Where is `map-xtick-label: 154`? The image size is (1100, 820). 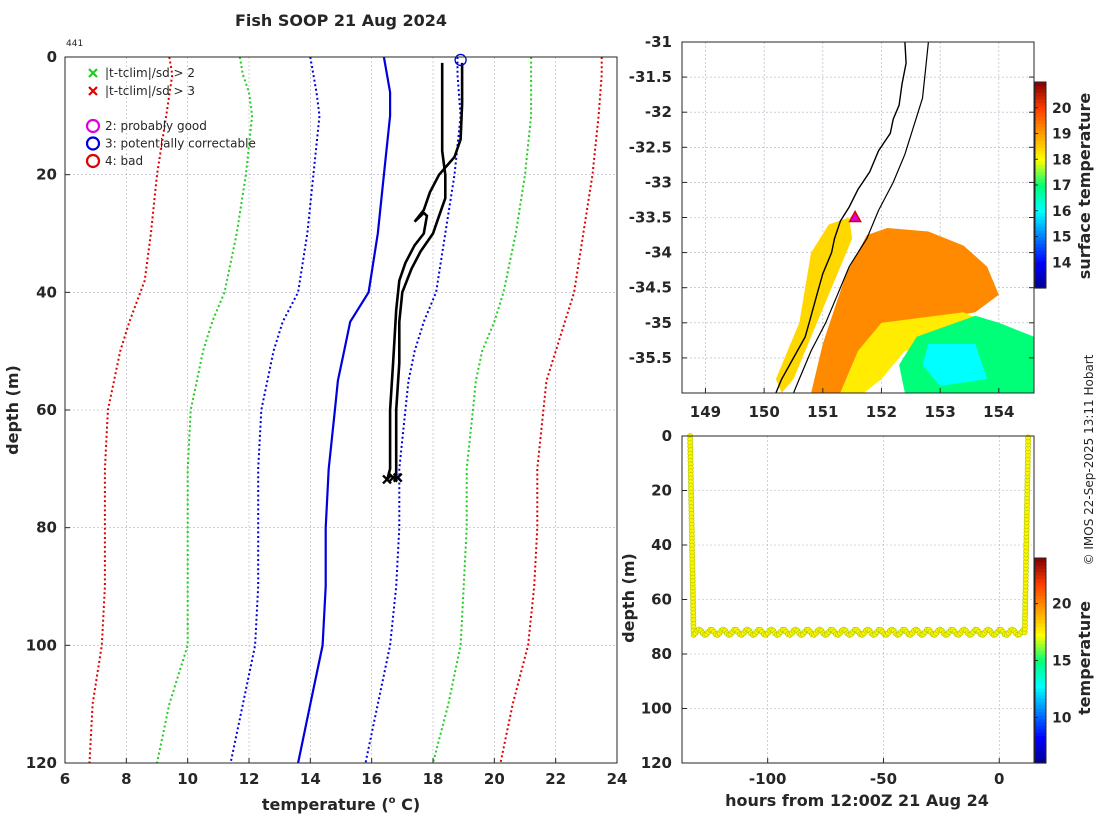 map-xtick-label: 154 is located at coordinates (998, 412).